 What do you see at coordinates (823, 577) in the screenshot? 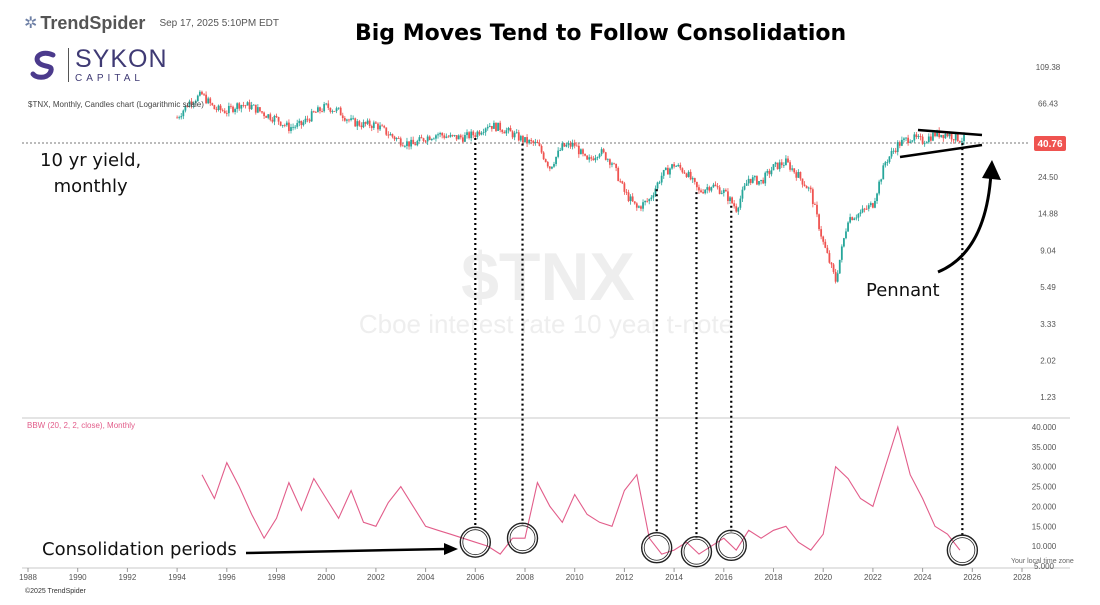
I see `time-tick-label: 2020` at bounding box center [823, 577].